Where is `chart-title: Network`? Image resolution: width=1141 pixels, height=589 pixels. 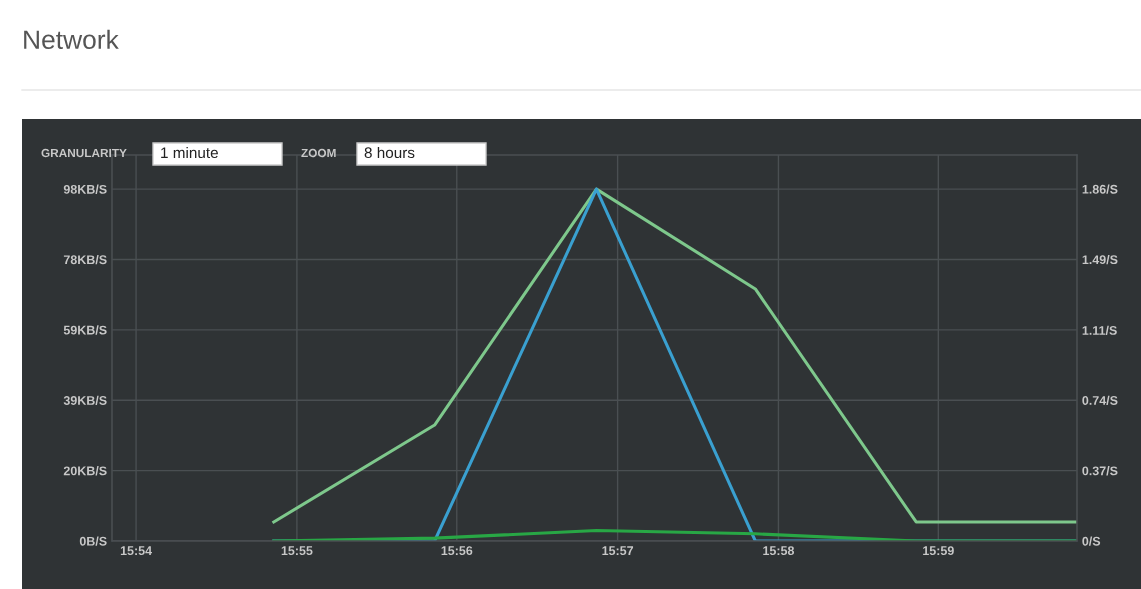
chart-title: Network is located at coordinates (71, 39).